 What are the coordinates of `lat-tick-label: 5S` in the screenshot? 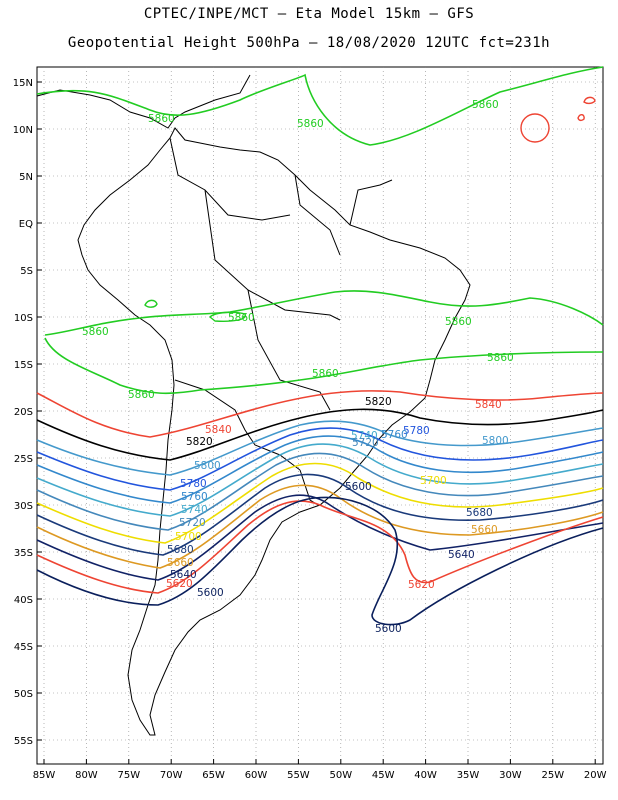 It's located at (26, 271).